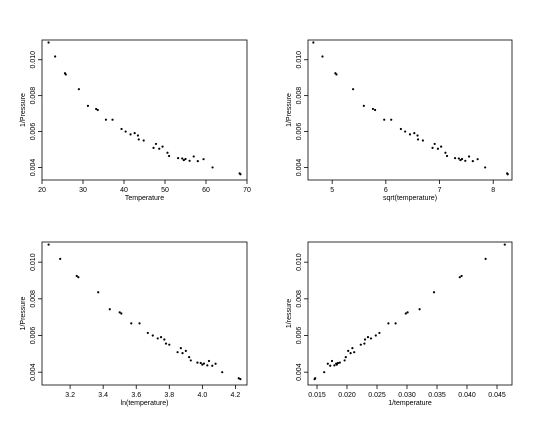 The width and height of the screenshot is (550, 425). Describe the element at coordinates (33, 299) in the screenshot. I see `y-tick-label: 0.008` at that location.